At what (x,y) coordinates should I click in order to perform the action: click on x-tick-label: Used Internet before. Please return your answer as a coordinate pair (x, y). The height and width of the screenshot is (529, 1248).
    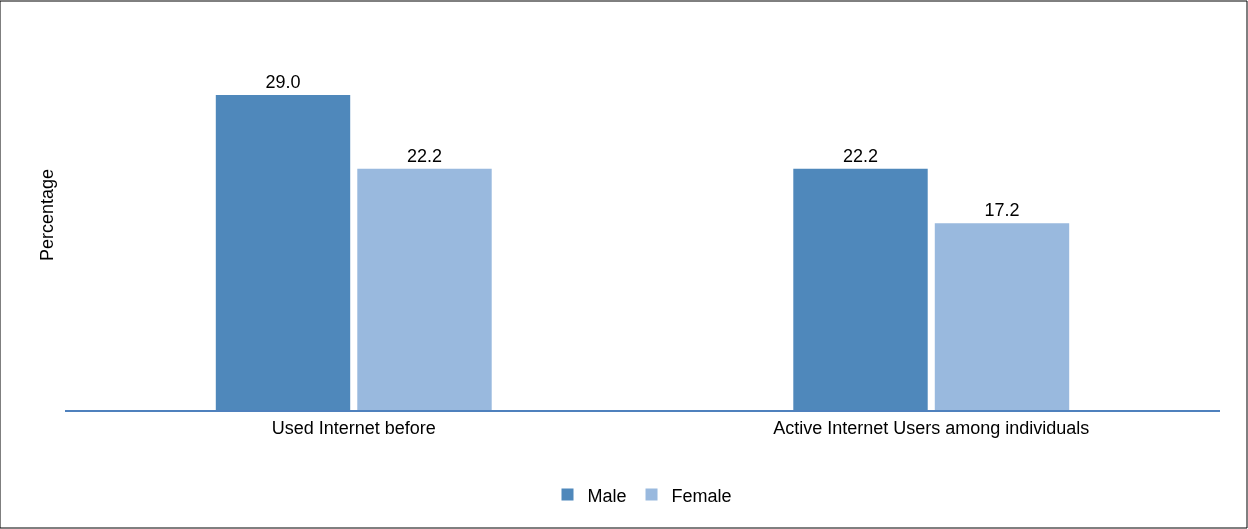
    Looking at the image, I should click on (353, 427).